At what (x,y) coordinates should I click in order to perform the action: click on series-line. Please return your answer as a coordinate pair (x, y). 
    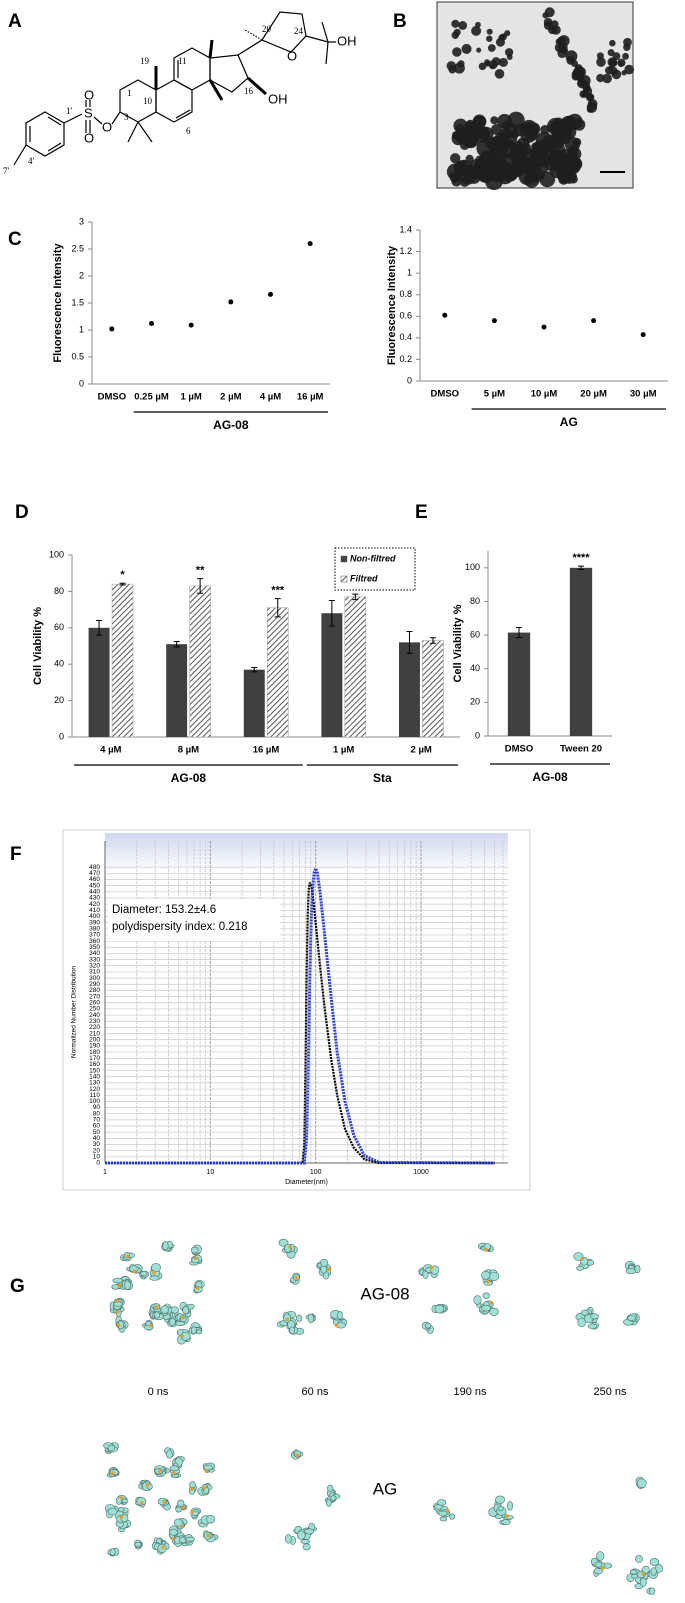
    Looking at the image, I should click on (300, 1023).